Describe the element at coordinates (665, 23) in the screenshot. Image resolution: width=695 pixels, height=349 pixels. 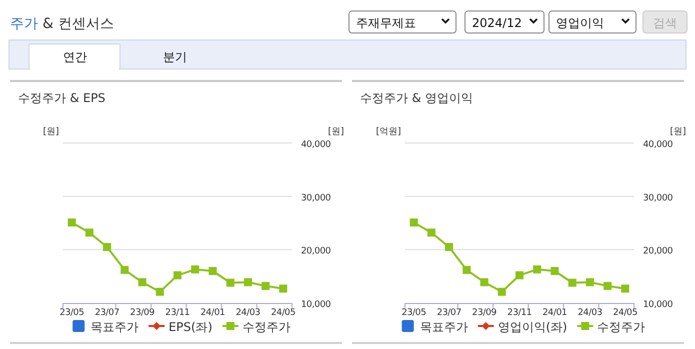
I see `text: 검색` at that location.